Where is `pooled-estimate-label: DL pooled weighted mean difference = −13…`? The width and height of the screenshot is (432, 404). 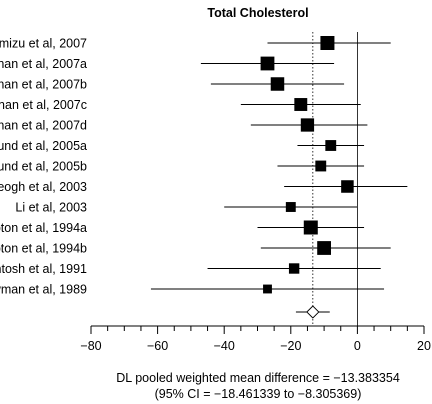 pooled-estimate-label: DL pooled weighted mean difference = −13… is located at coordinates (258, 378).